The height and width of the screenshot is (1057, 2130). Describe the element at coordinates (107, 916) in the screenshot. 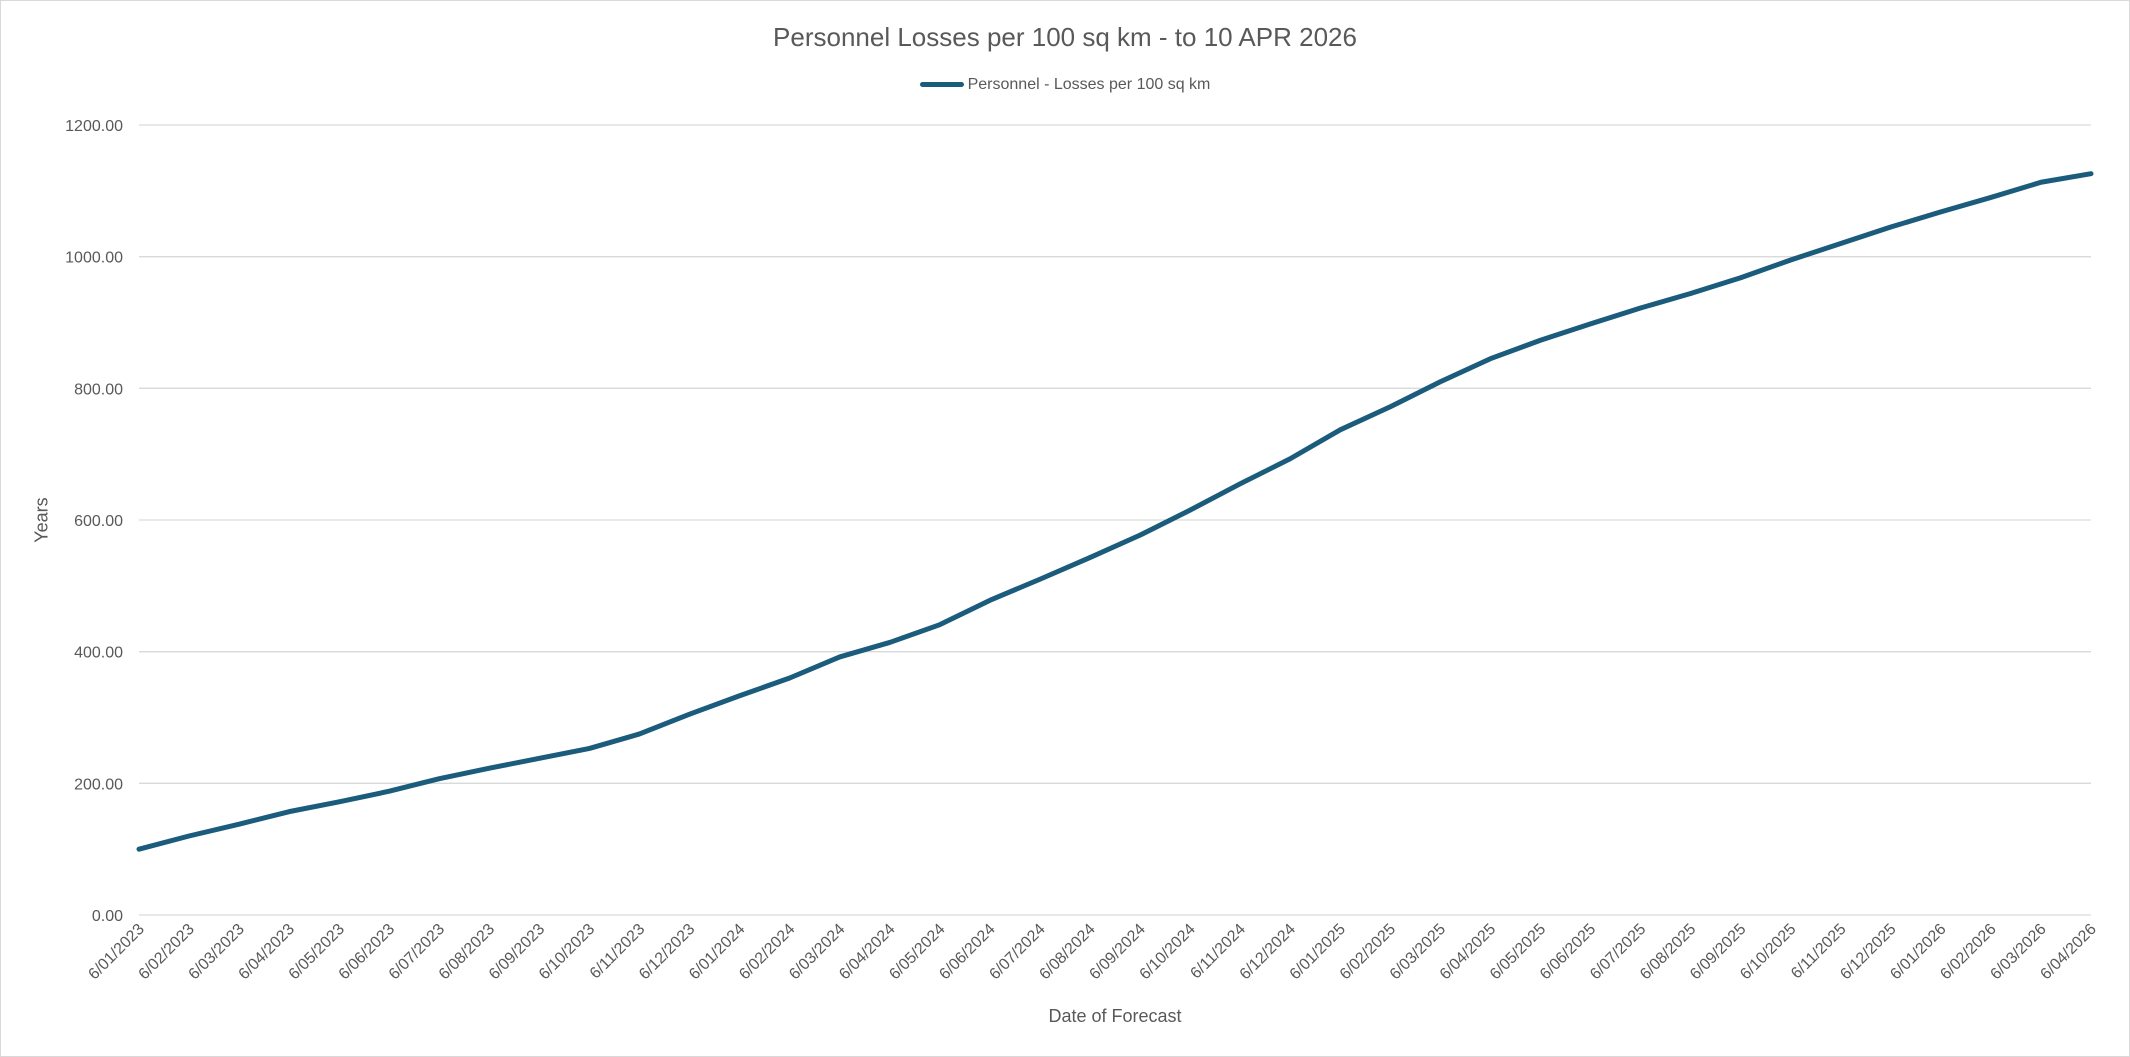

I see `y-tick-label: 0.00` at that location.